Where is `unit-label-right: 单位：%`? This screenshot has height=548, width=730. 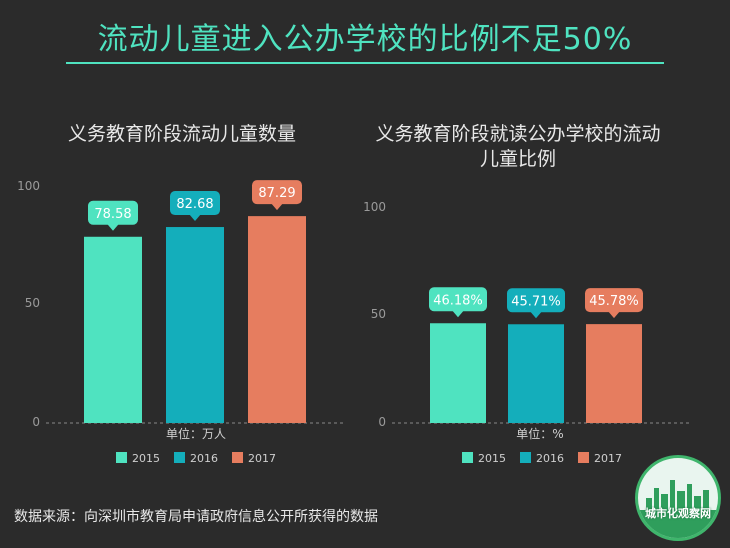 unit-label-right: 单位：% is located at coordinates (539, 433).